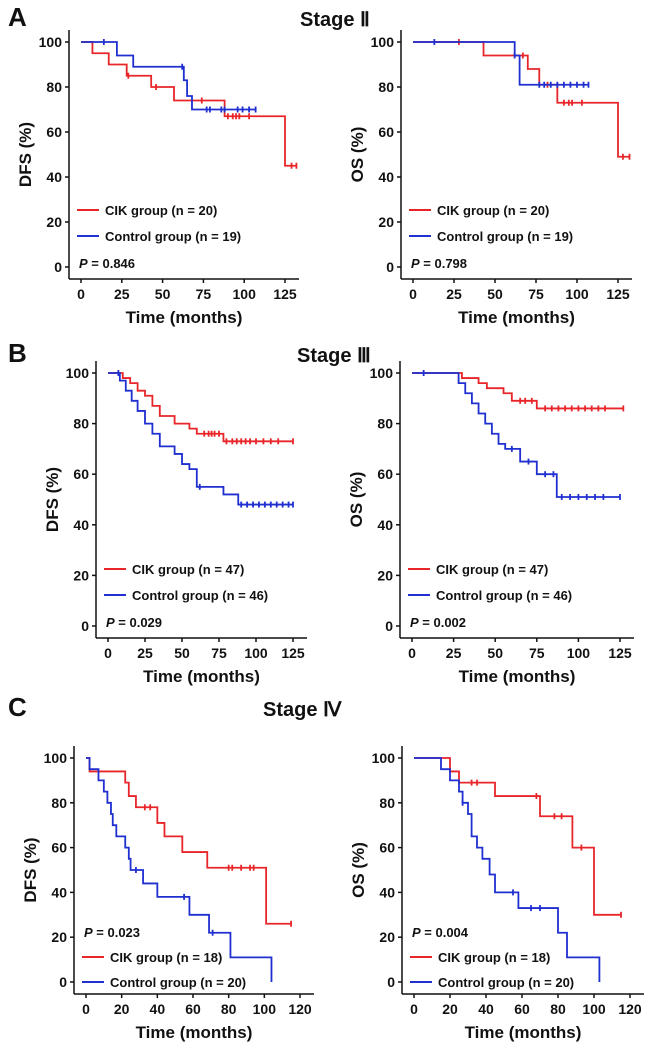 This screenshot has height=1048, width=650. What do you see at coordinates (506, 982) in the screenshot?
I see `legend-label-control: Control group (n = 20)` at bounding box center [506, 982].